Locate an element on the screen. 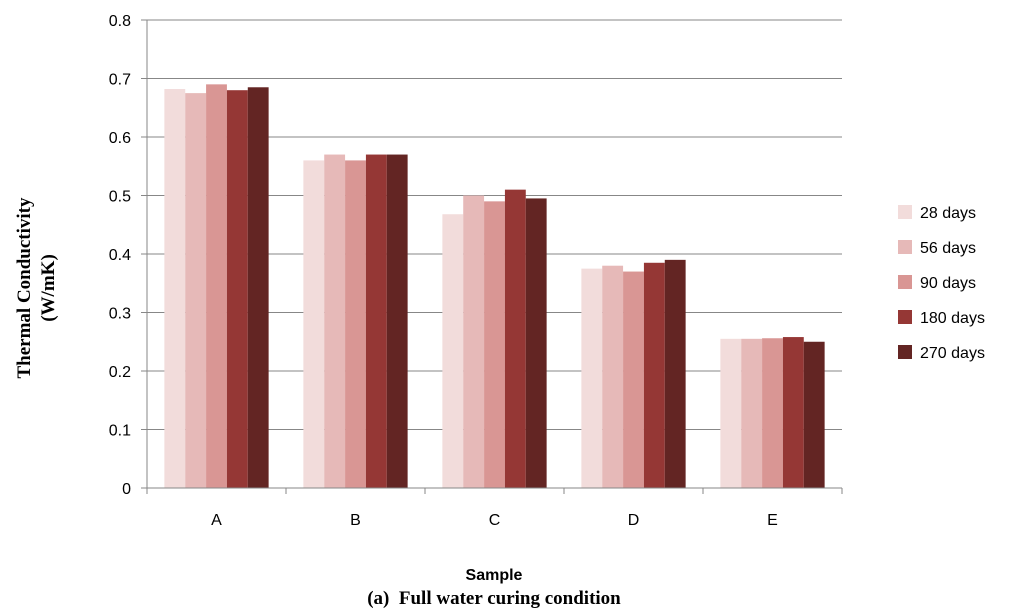  bar-A-56-days is located at coordinates (196, 290).